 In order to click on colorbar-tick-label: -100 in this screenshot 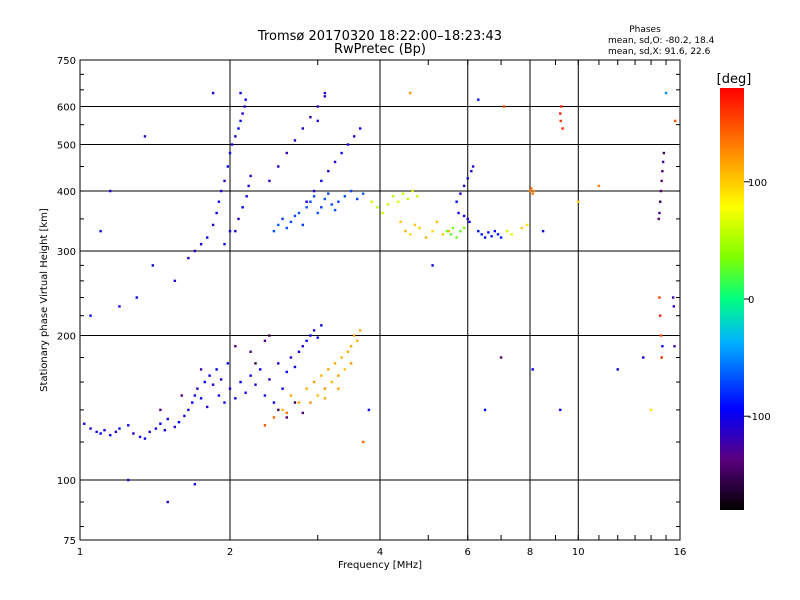, I will do `click(759, 417)`.